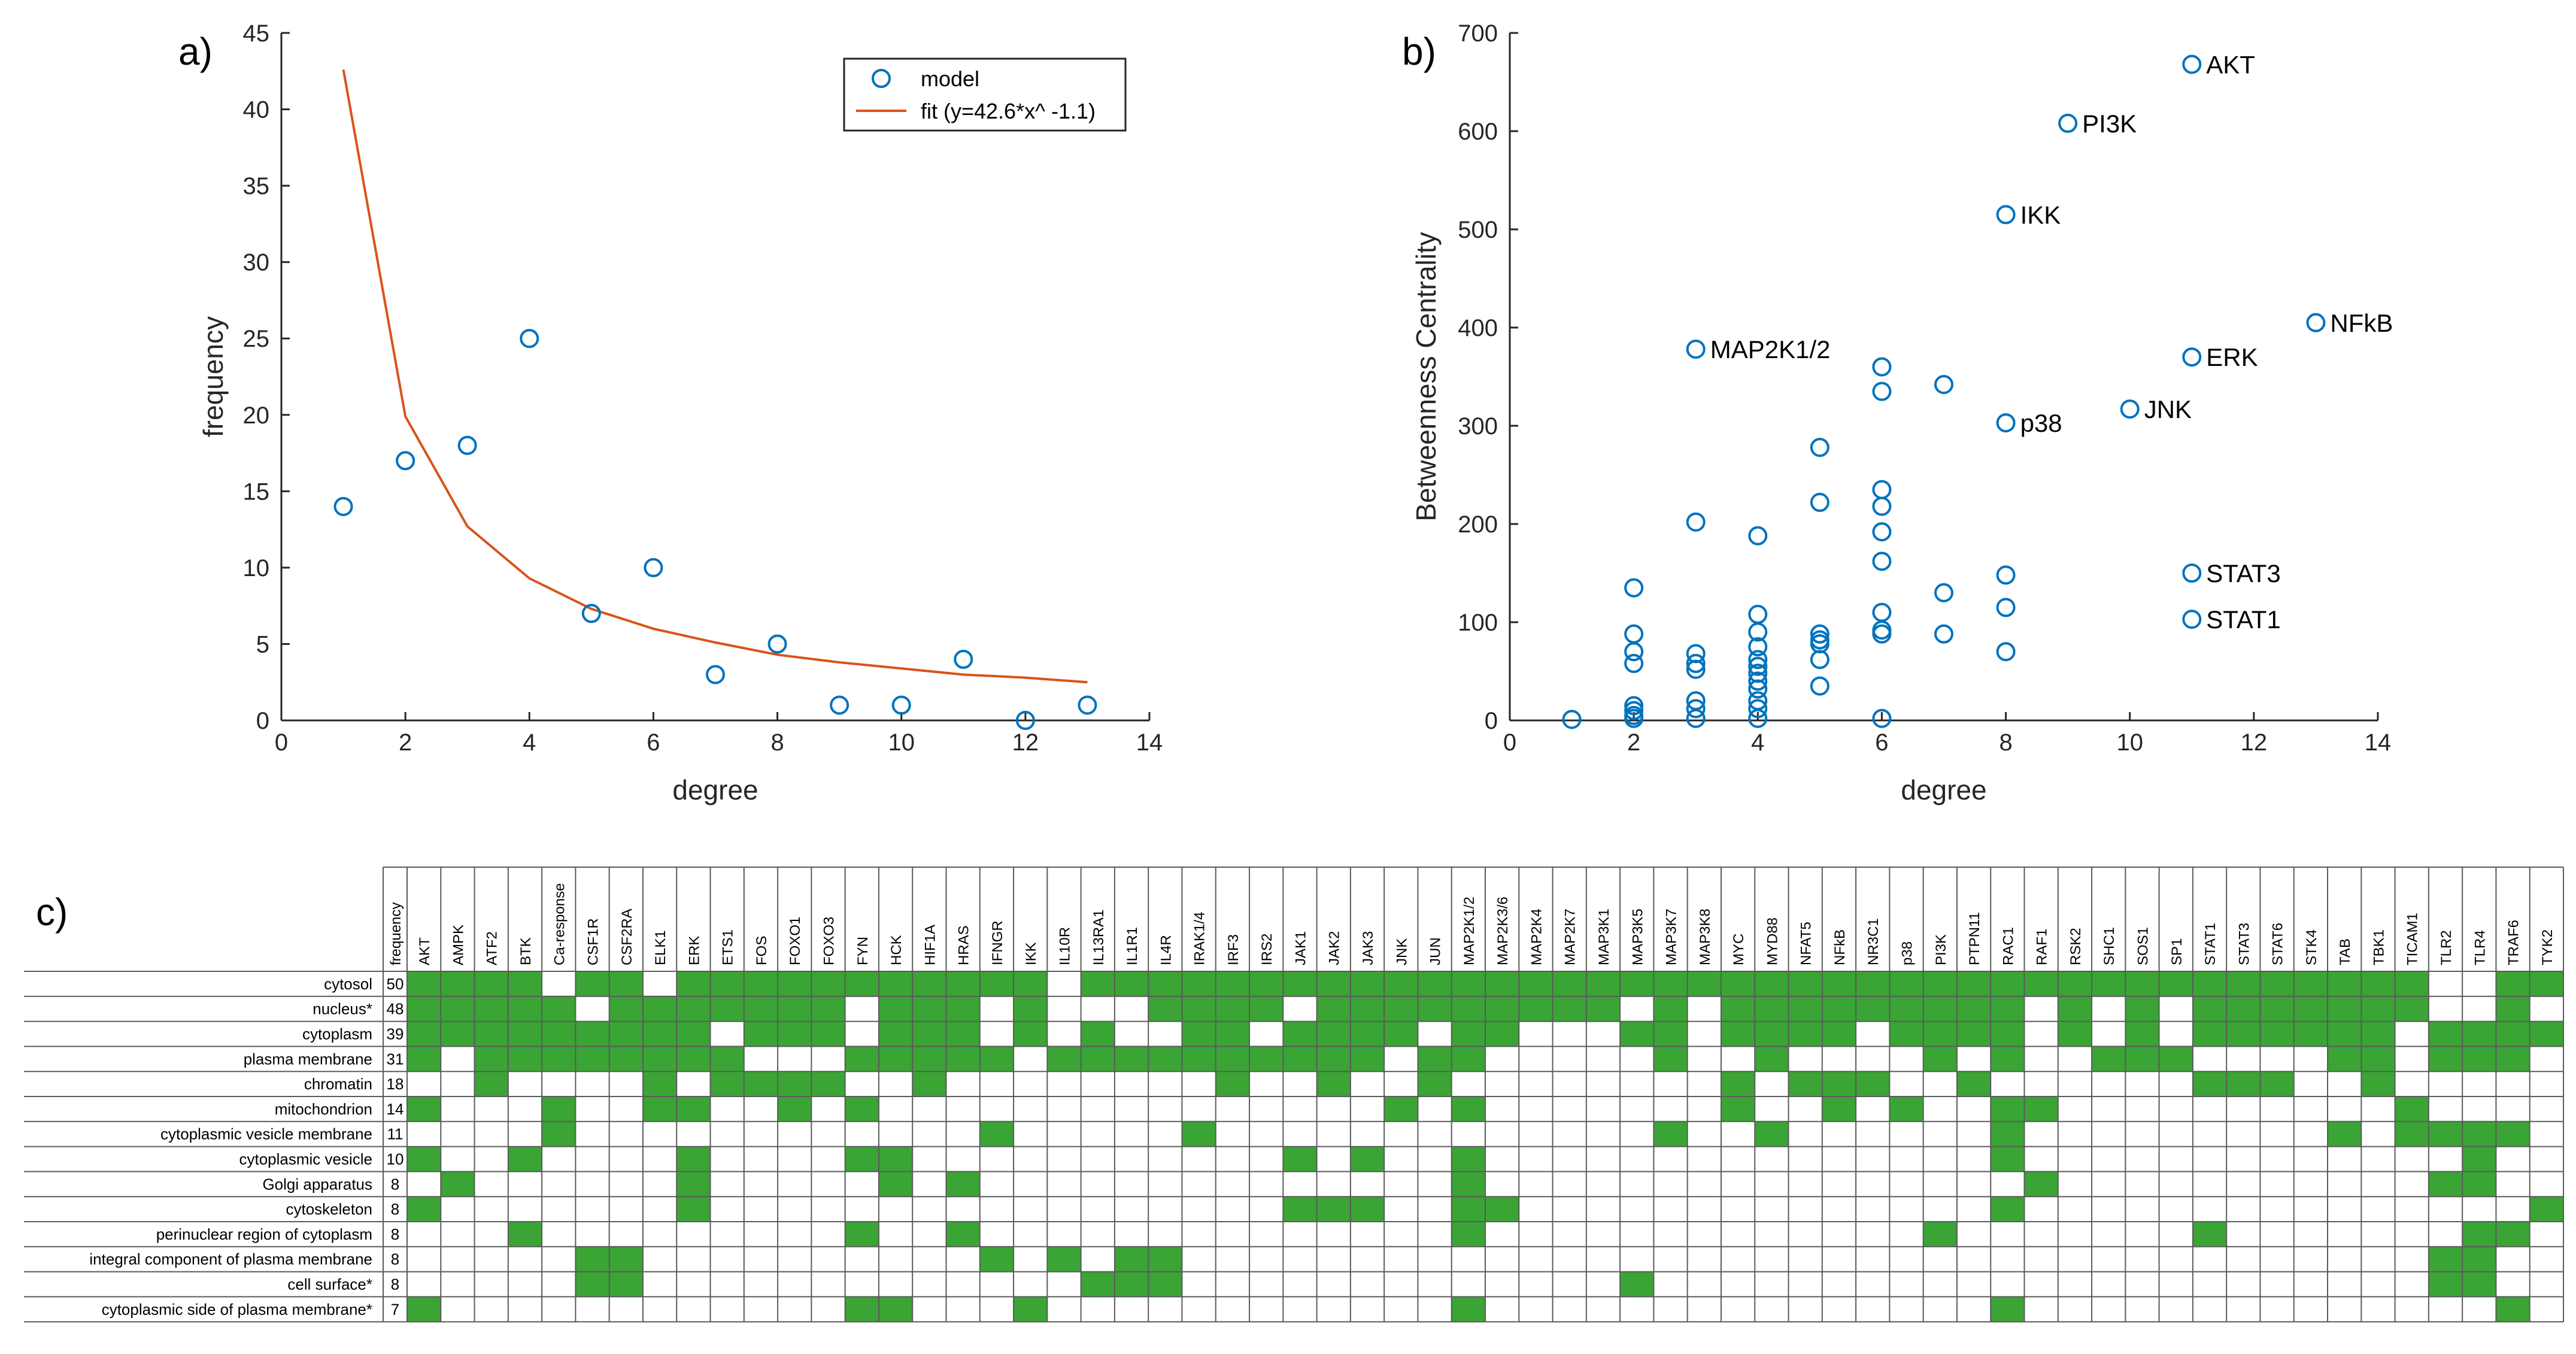 The height and width of the screenshot is (1354, 2576). What do you see at coordinates (425, 951) in the screenshot?
I see `column-label: AKT` at bounding box center [425, 951].